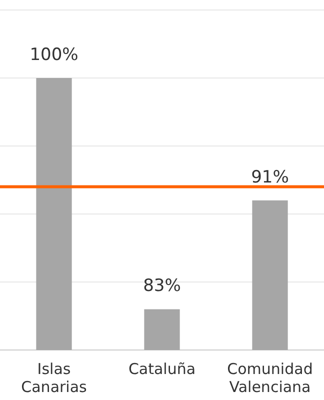  Describe the element at coordinates (54, 378) in the screenshot. I see `x-tick-label: Islas Canarias` at that location.